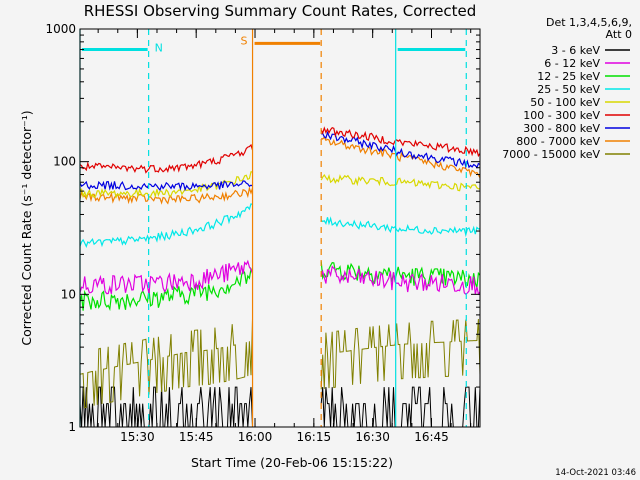 Image resolution: width=640 pixels, height=480 pixels. Describe the element at coordinates (565, 102) in the screenshot. I see `legend-label: 50 - 100 keV` at that location.